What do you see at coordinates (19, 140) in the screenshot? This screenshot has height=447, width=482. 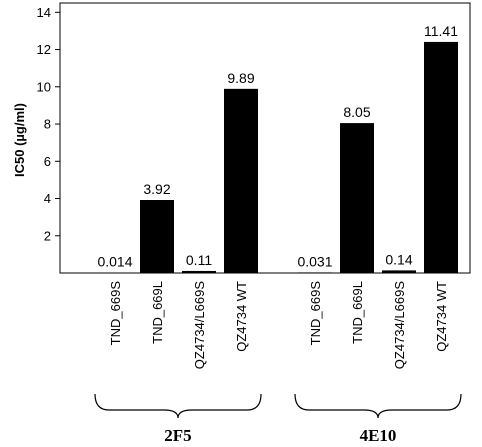 I see `y-axis-label: IC50 (µg/ml)` at bounding box center [19, 140].